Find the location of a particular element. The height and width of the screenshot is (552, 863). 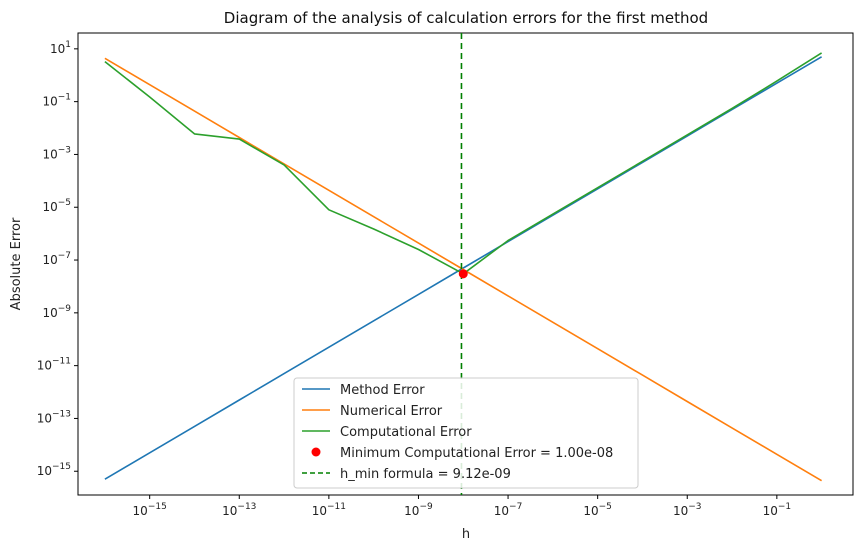

x-tick-label: 10⁻¹ is located at coordinates (777, 510).